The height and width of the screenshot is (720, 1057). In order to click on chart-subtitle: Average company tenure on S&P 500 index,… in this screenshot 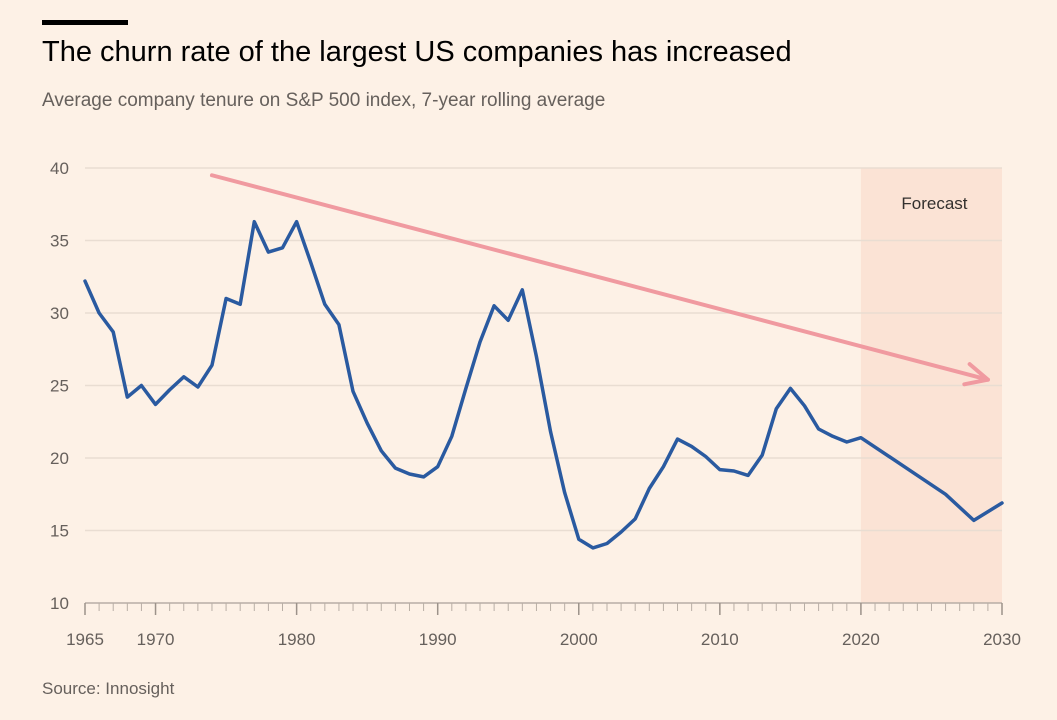, I will do `click(324, 100)`.